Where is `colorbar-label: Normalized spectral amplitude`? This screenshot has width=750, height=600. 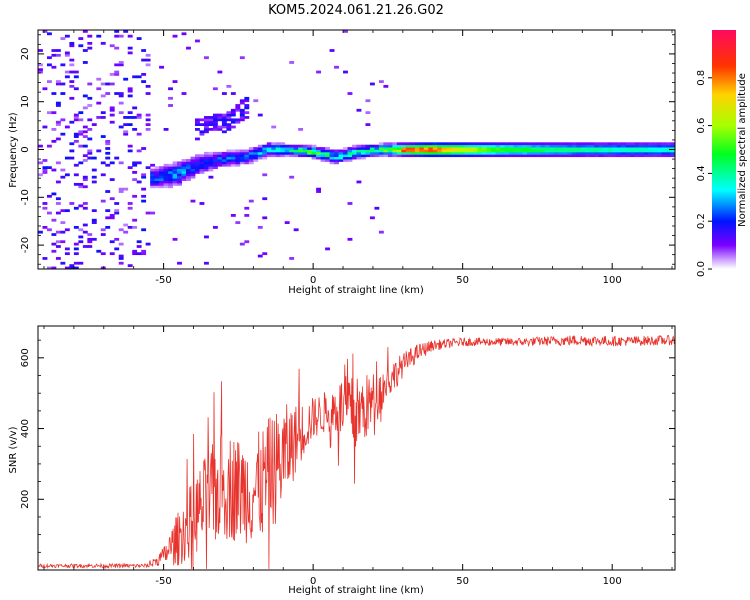 colorbar-label: Normalized spectral amplitude is located at coordinates (742, 150).